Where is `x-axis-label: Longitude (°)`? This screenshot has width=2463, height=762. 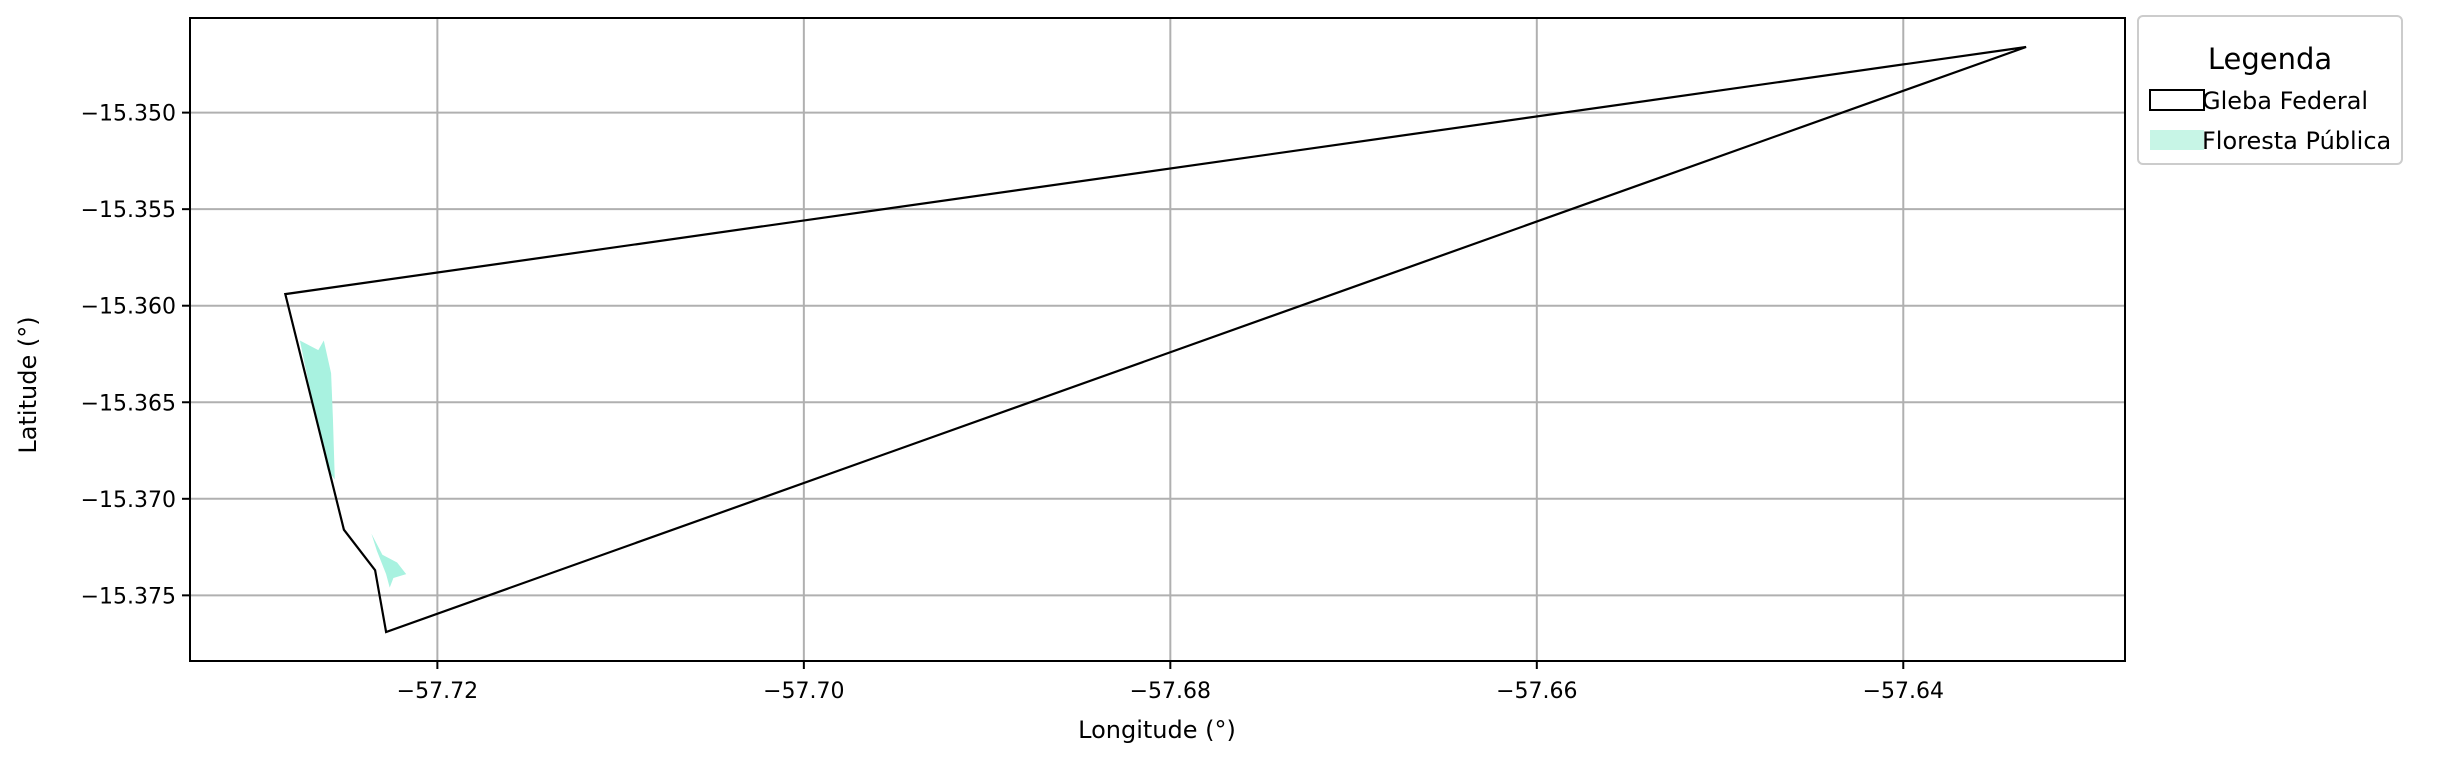
x-axis-label: Longitude (°) is located at coordinates (1157, 730).